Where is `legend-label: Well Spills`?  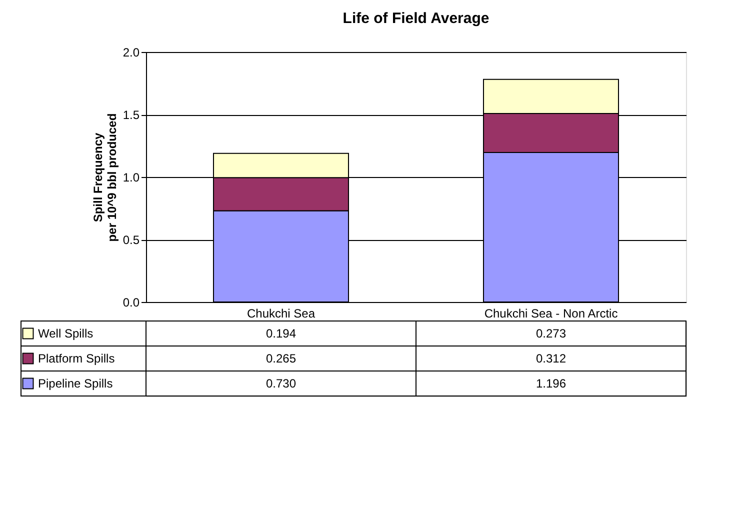 legend-label: Well Spills is located at coordinates (66, 333).